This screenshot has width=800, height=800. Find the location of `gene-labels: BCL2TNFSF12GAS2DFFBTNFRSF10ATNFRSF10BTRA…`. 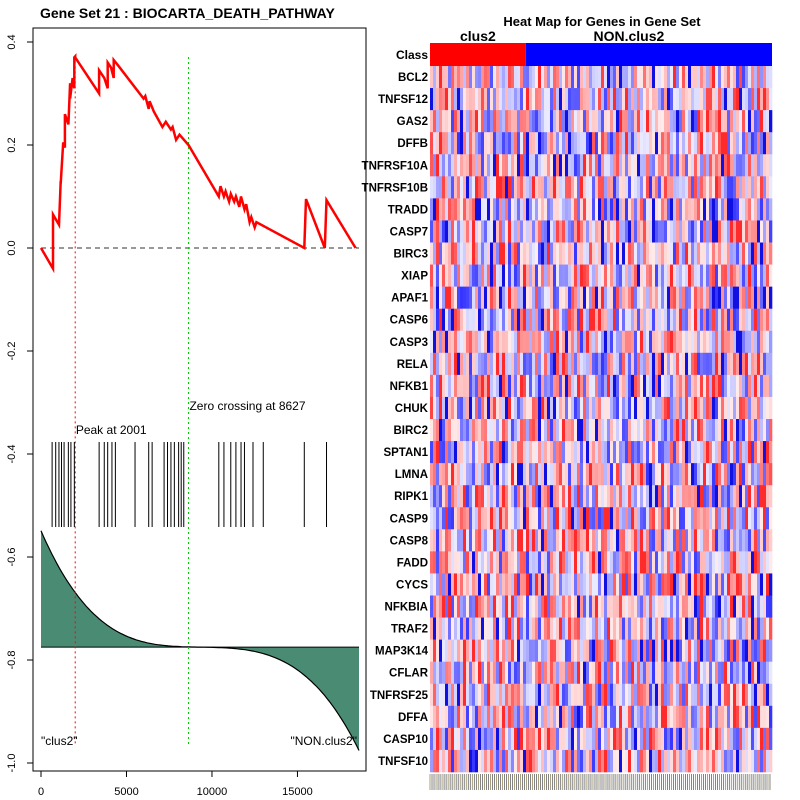

gene-labels: BCL2TNFSF12GAS2DFFBTNFRSF10ATNFRSF10BTRA… is located at coordinates (395, 420).